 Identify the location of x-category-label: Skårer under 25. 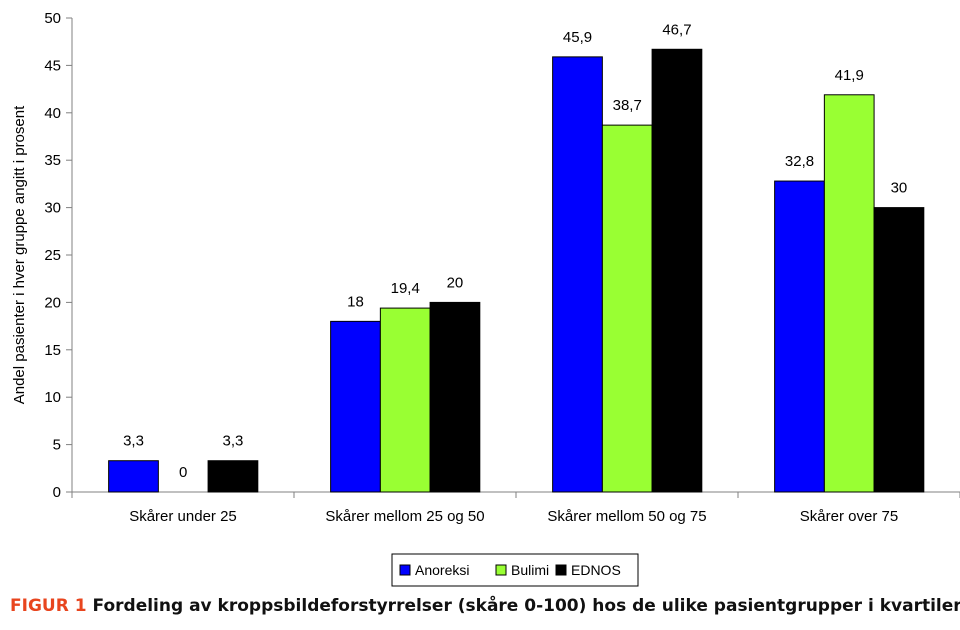
(183, 516).